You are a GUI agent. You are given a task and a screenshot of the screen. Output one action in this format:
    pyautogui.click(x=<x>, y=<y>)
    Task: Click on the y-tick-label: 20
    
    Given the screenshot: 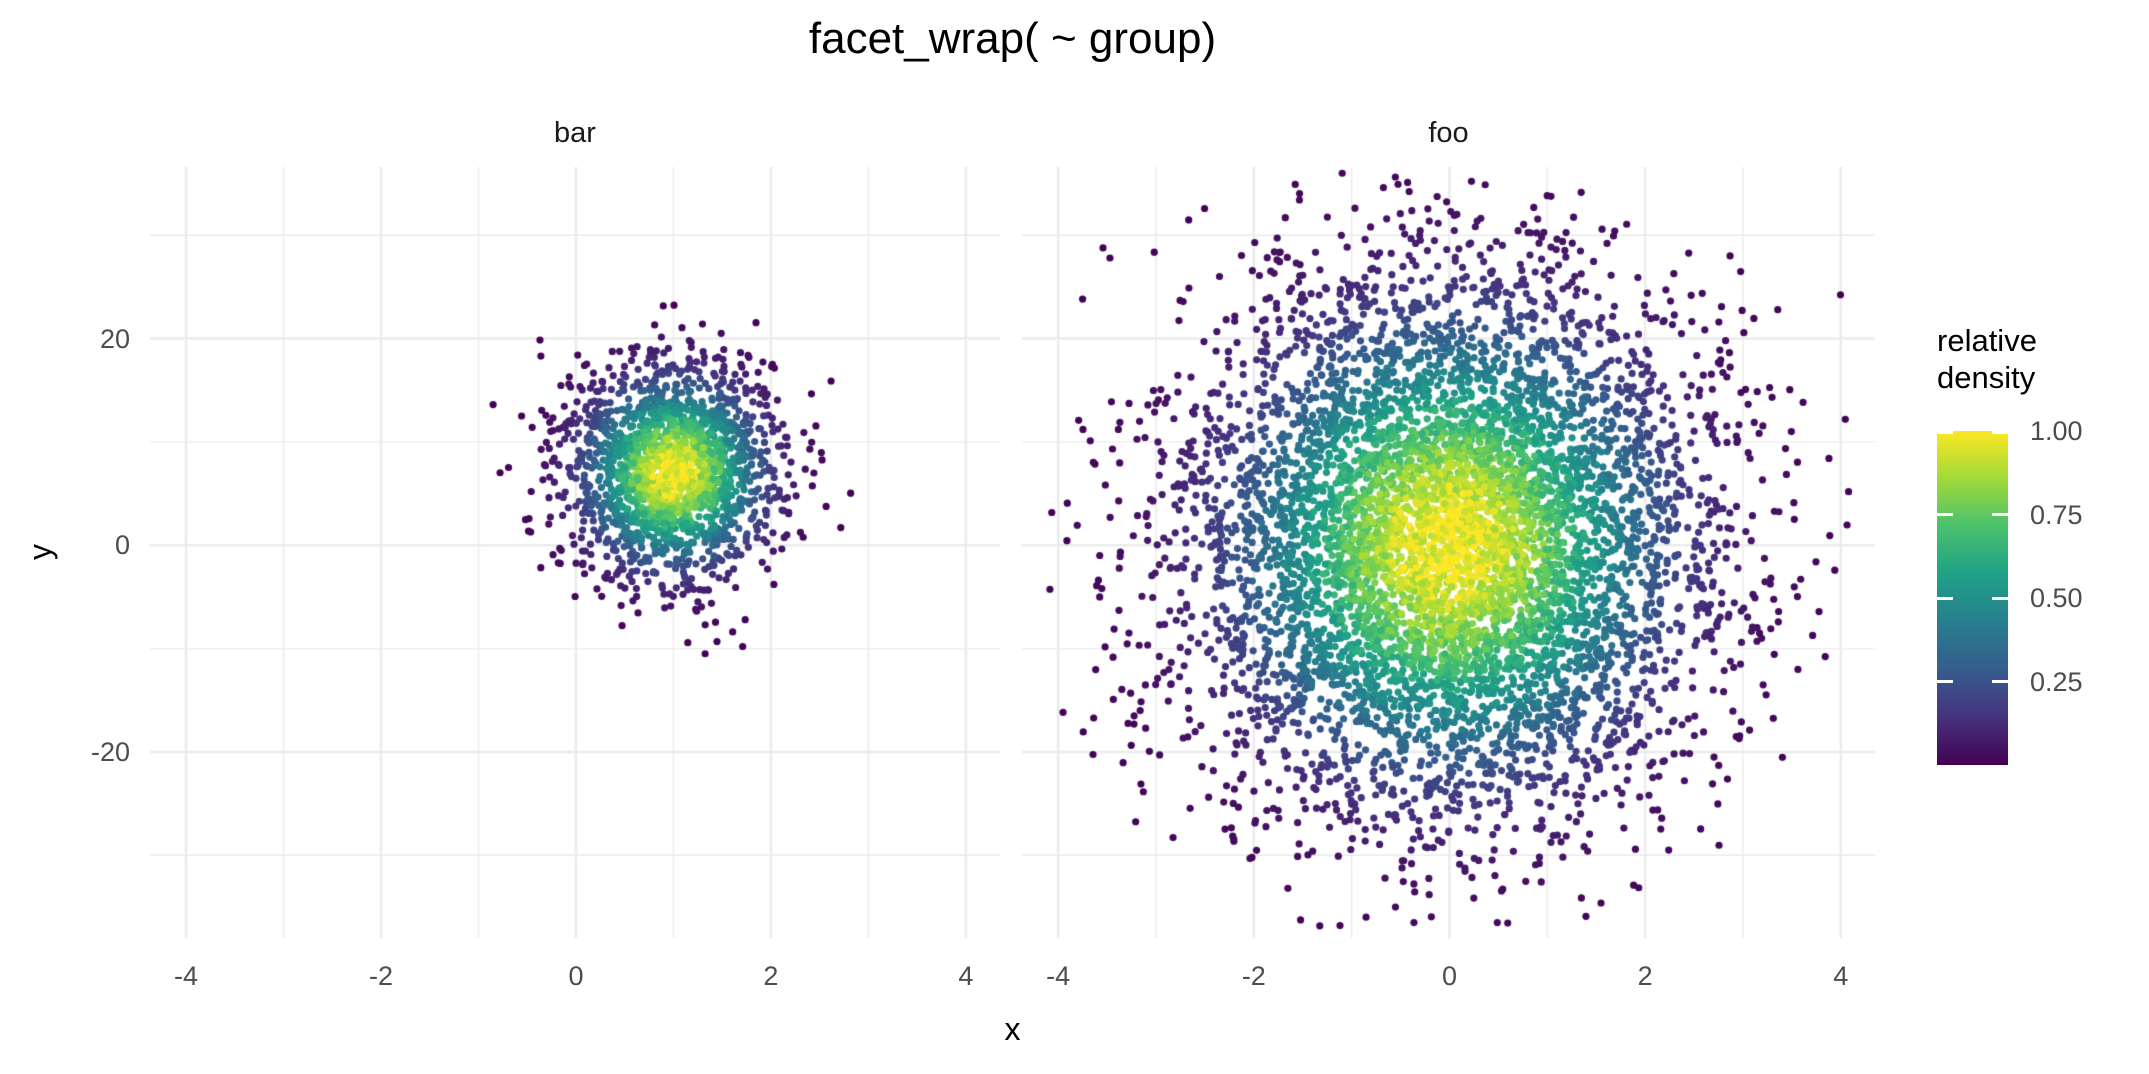 What is the action you would take?
    pyautogui.click(x=114, y=338)
    